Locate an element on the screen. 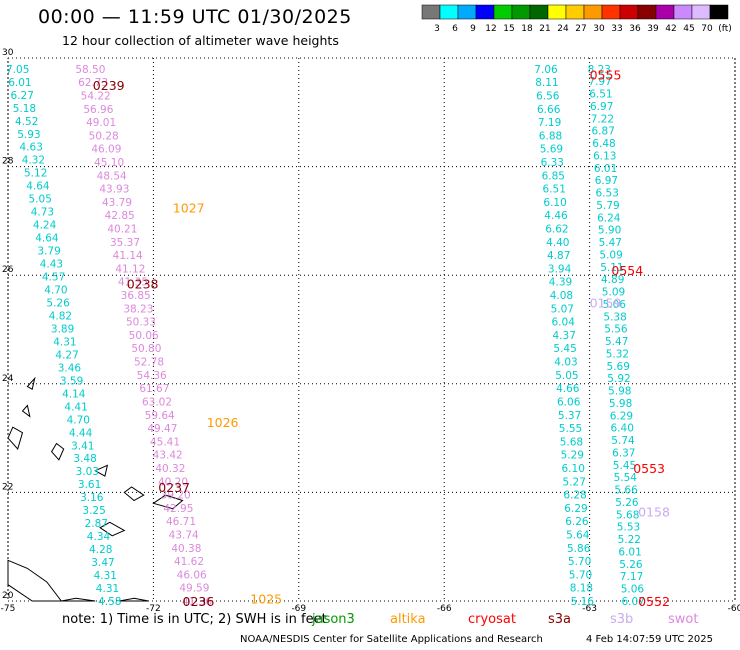 The height and width of the screenshot is (650, 740). colorbar-label: 70 is located at coordinates (707, 29).